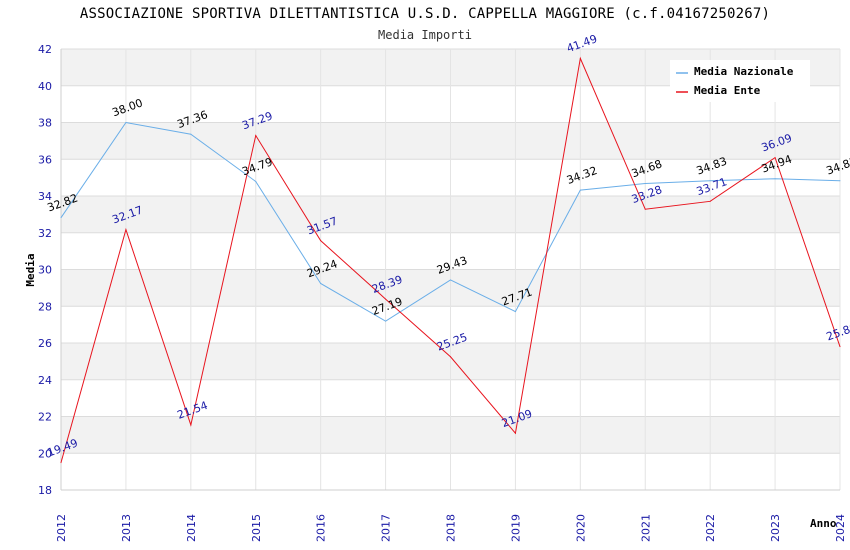 The image size is (850, 550). I want to click on y-tick-label: 22, so click(45, 417).